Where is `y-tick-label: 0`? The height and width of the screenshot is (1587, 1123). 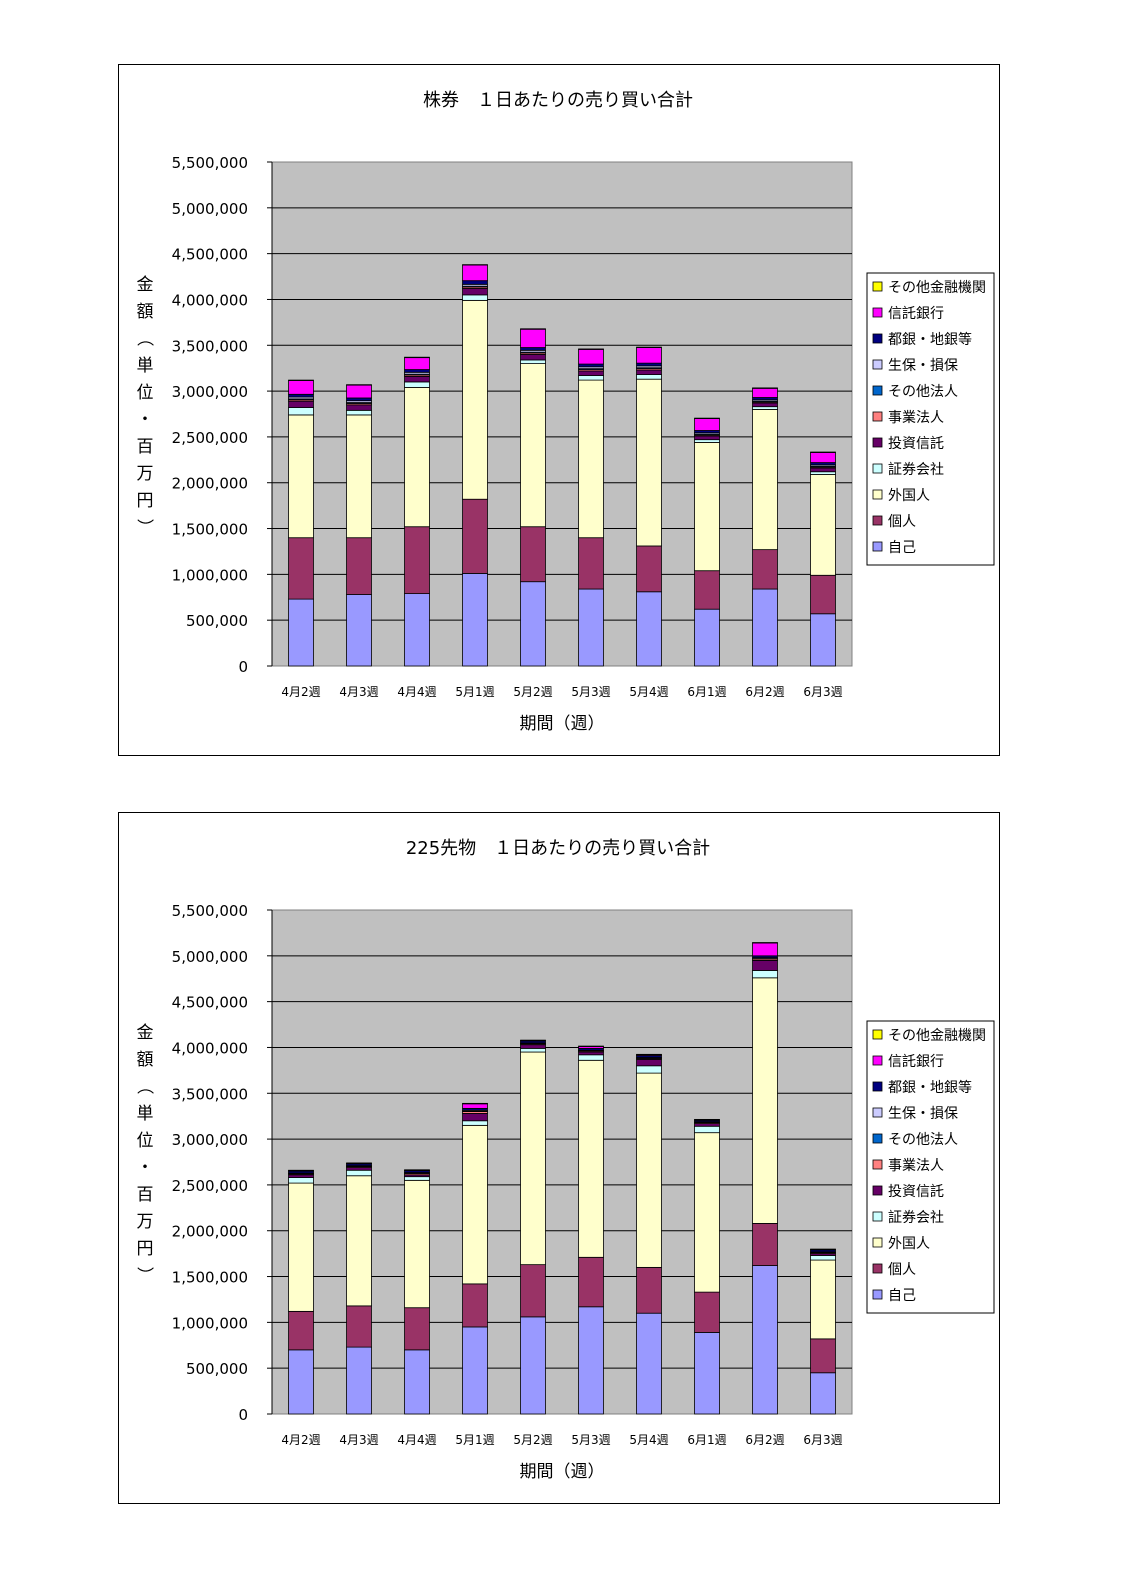 y-tick-label: 0 is located at coordinates (243, 667).